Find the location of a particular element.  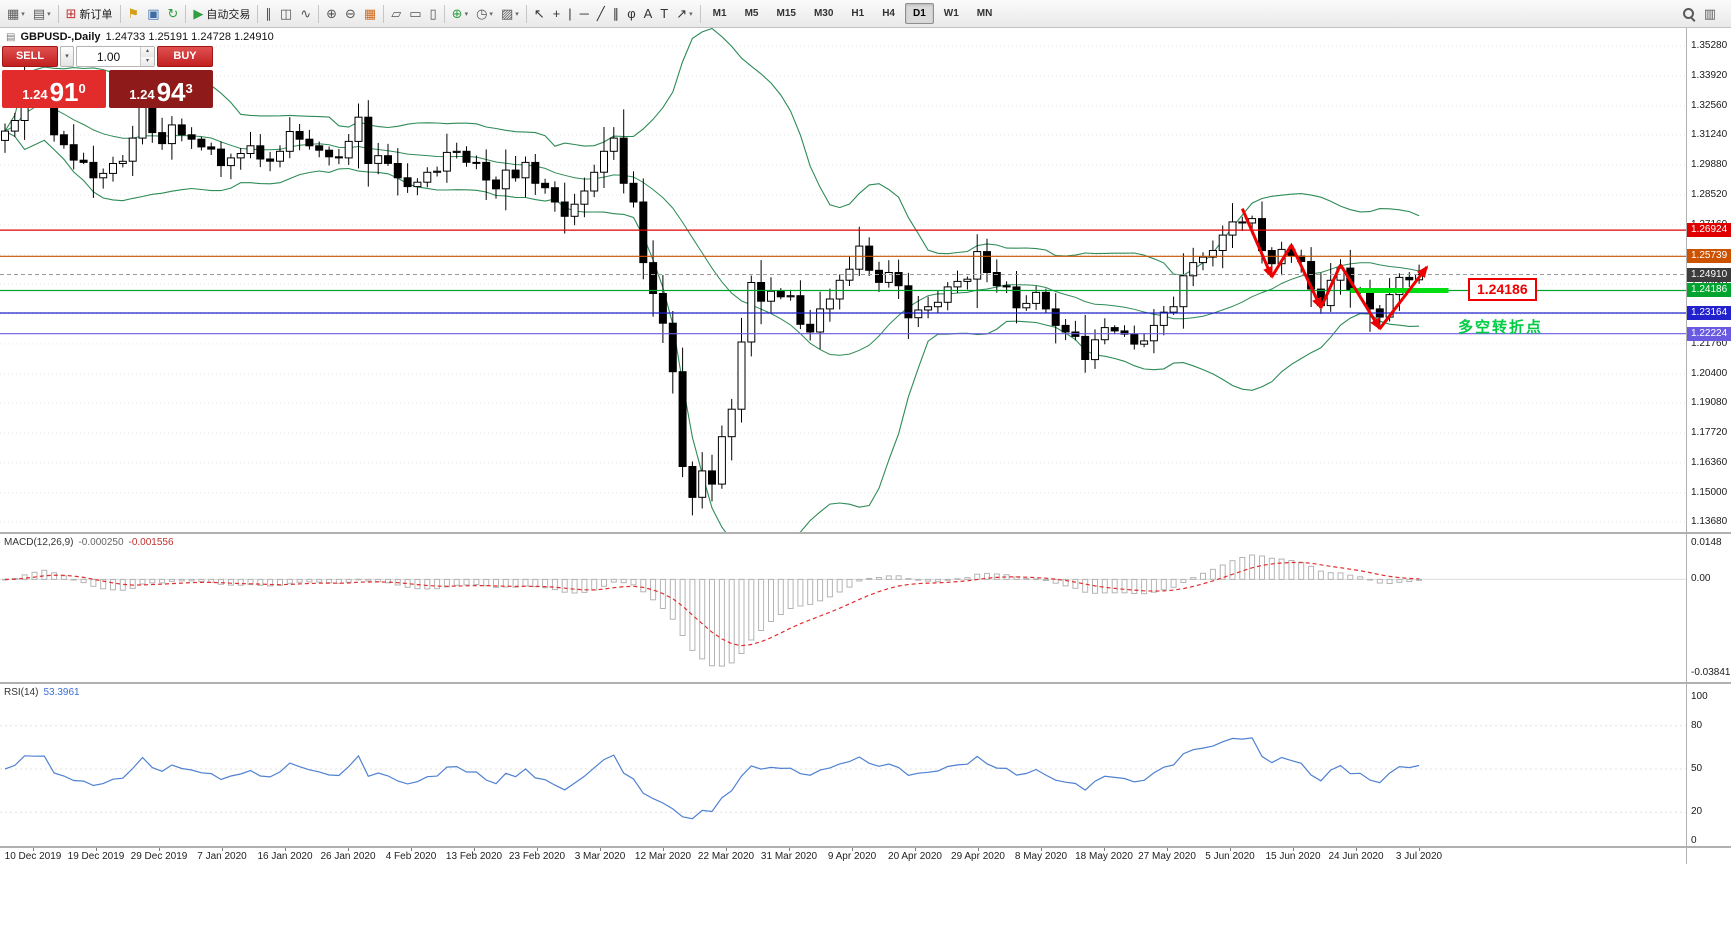

add-indicator-button: ⊕ ▾ is located at coordinates (460, 14).